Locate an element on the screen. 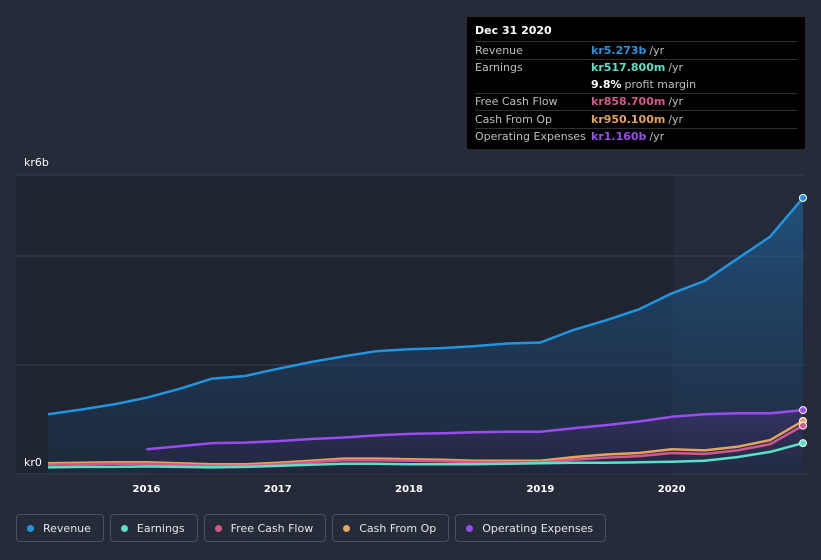 This screenshot has width=821, height=560. revenue-end-dot is located at coordinates (803, 197).